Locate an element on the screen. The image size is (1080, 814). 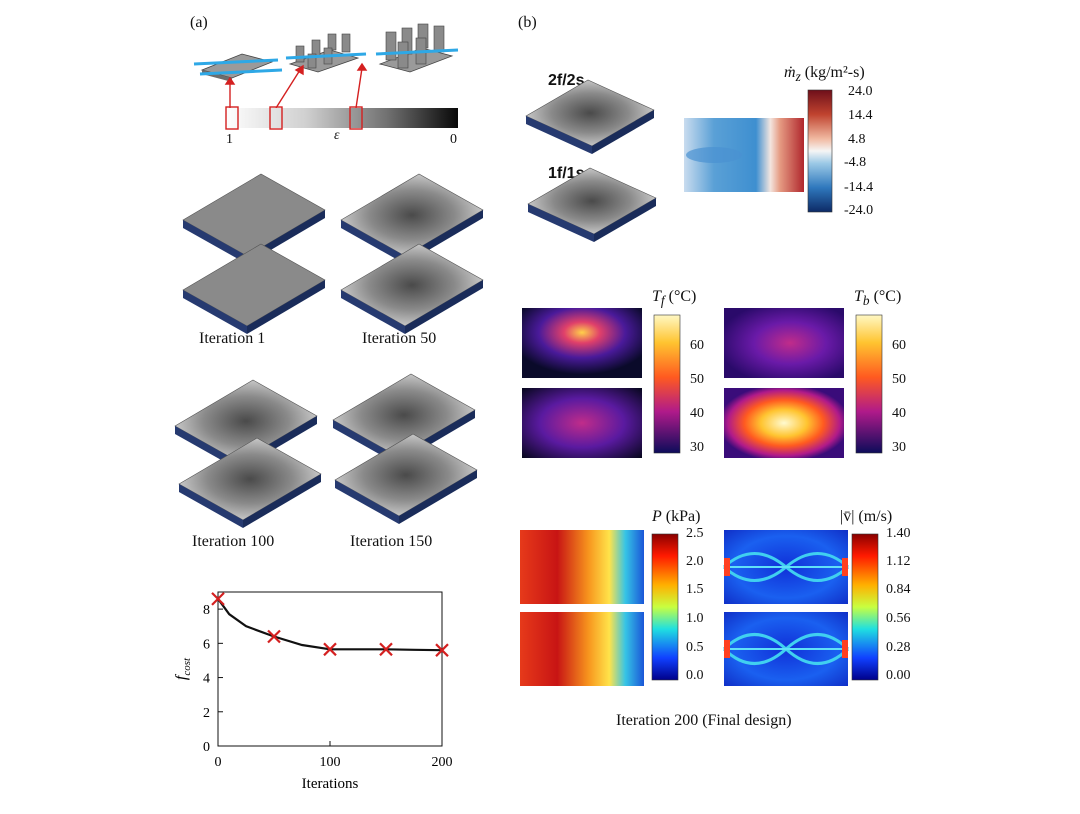
porosity-illustrations is located at coordinates (326, 66).